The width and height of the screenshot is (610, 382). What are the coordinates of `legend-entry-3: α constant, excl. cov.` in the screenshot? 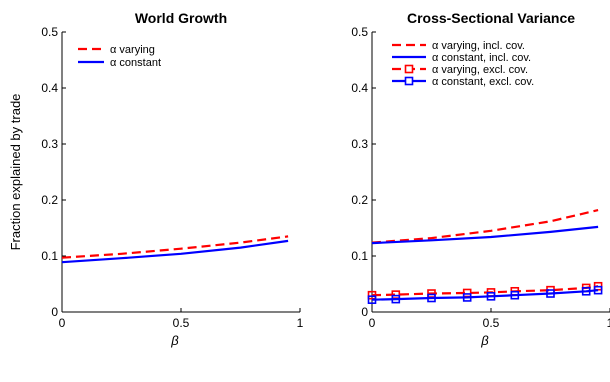 It's located at (483, 82).